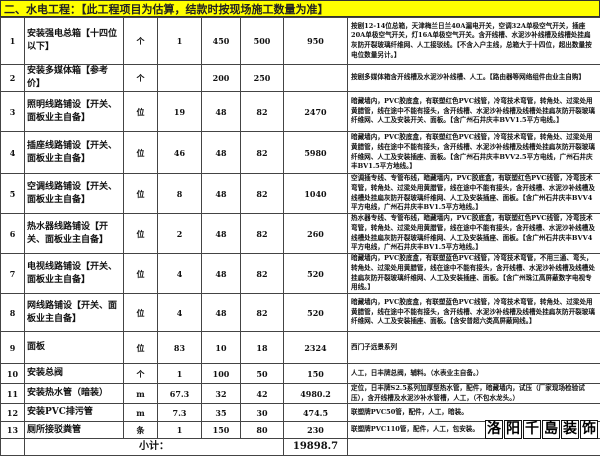 The height and width of the screenshot is (456, 600). What do you see at coordinates (316, 78) in the screenshot?
I see `total-price` at bounding box center [316, 78].